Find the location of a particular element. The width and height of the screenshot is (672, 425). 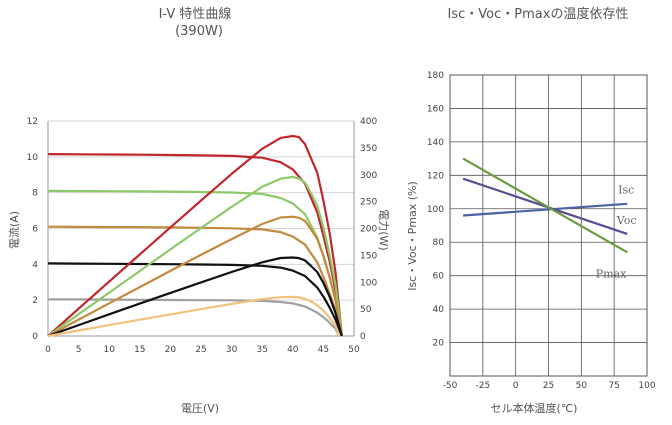

iv-y2-tick-label: 0 is located at coordinates (363, 337).